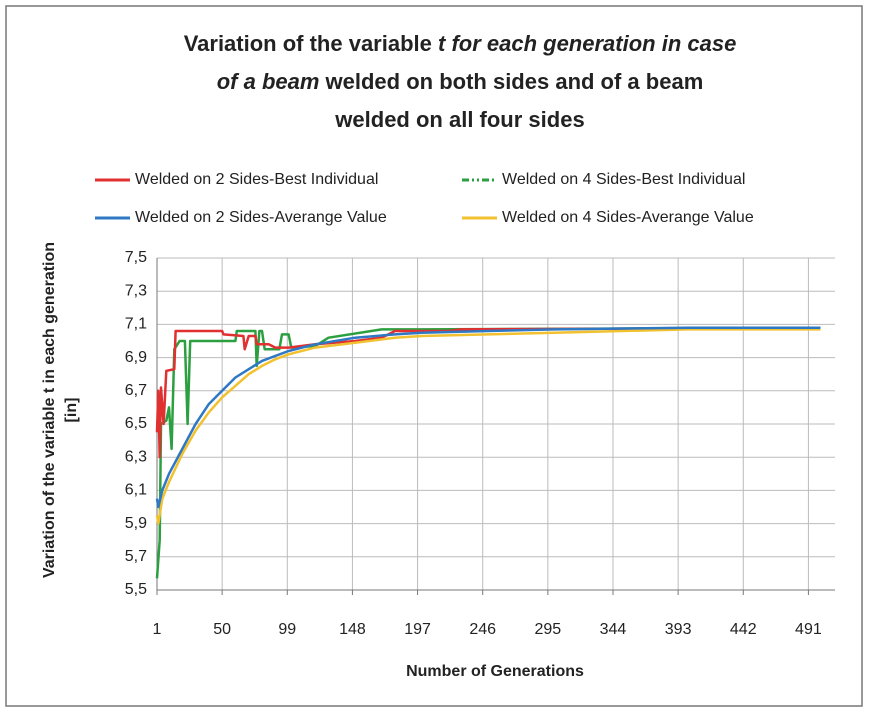 This screenshot has height=714, width=869. I want to click on x-tick-label: 246, so click(482, 629).